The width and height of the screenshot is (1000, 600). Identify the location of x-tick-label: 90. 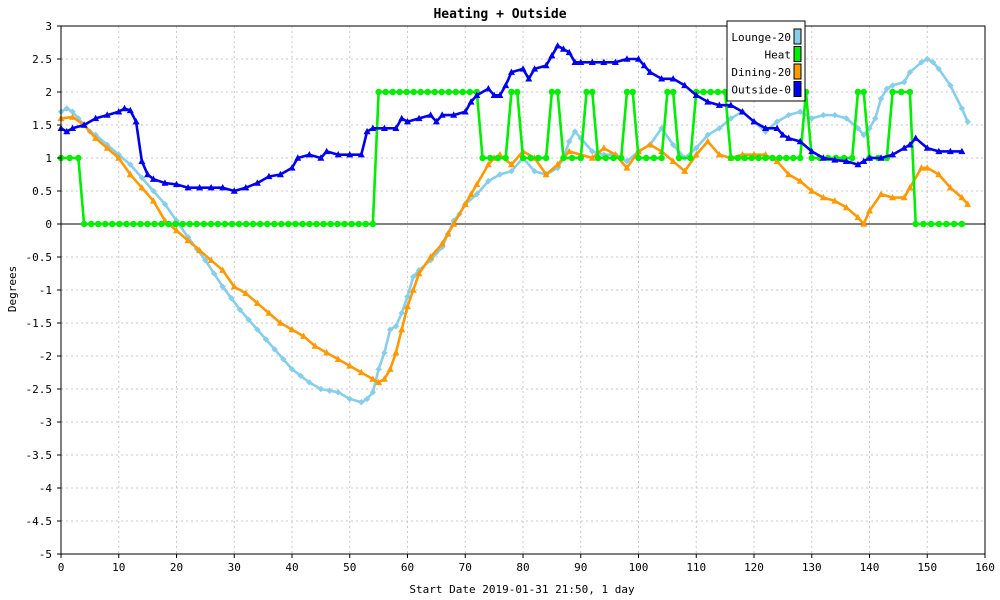
(580, 567).